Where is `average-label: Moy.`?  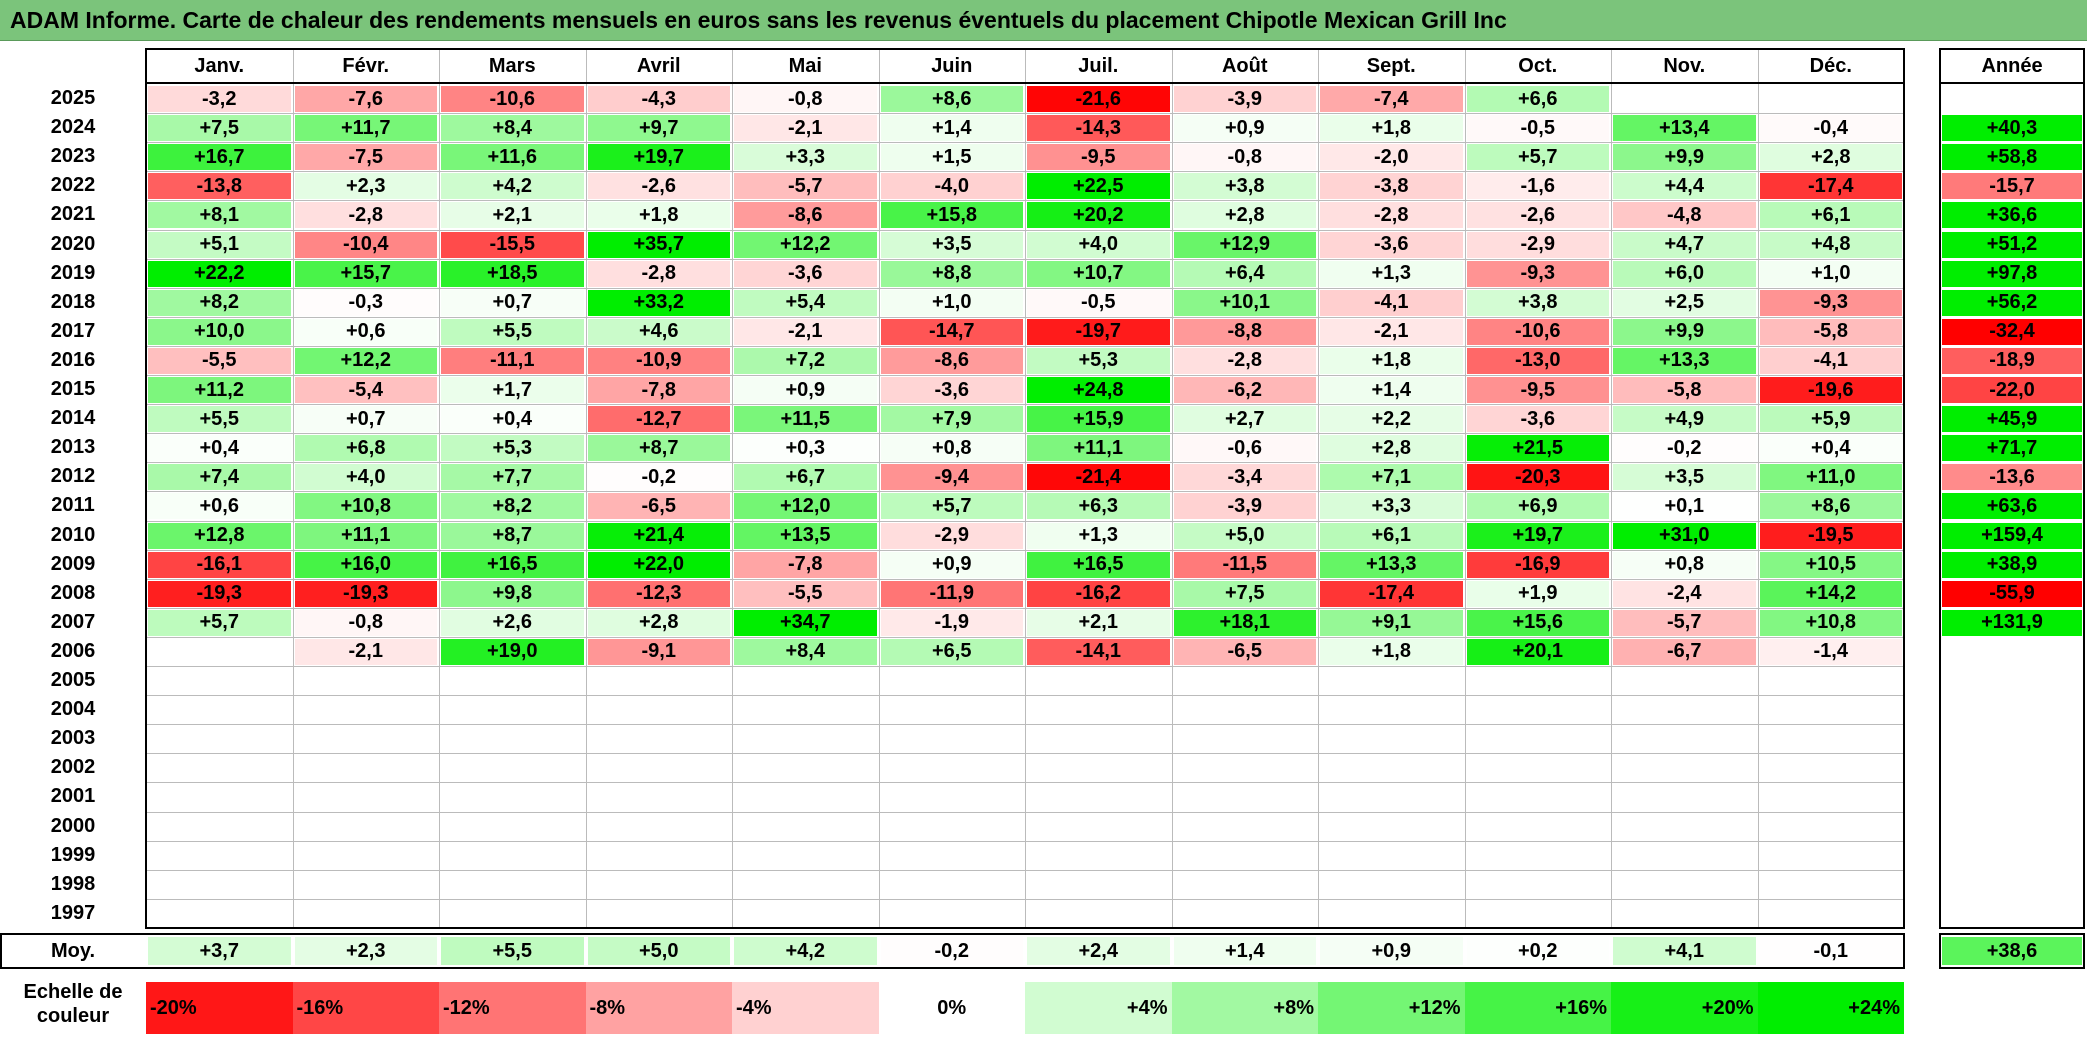
average-label: Moy. is located at coordinates (73, 950).